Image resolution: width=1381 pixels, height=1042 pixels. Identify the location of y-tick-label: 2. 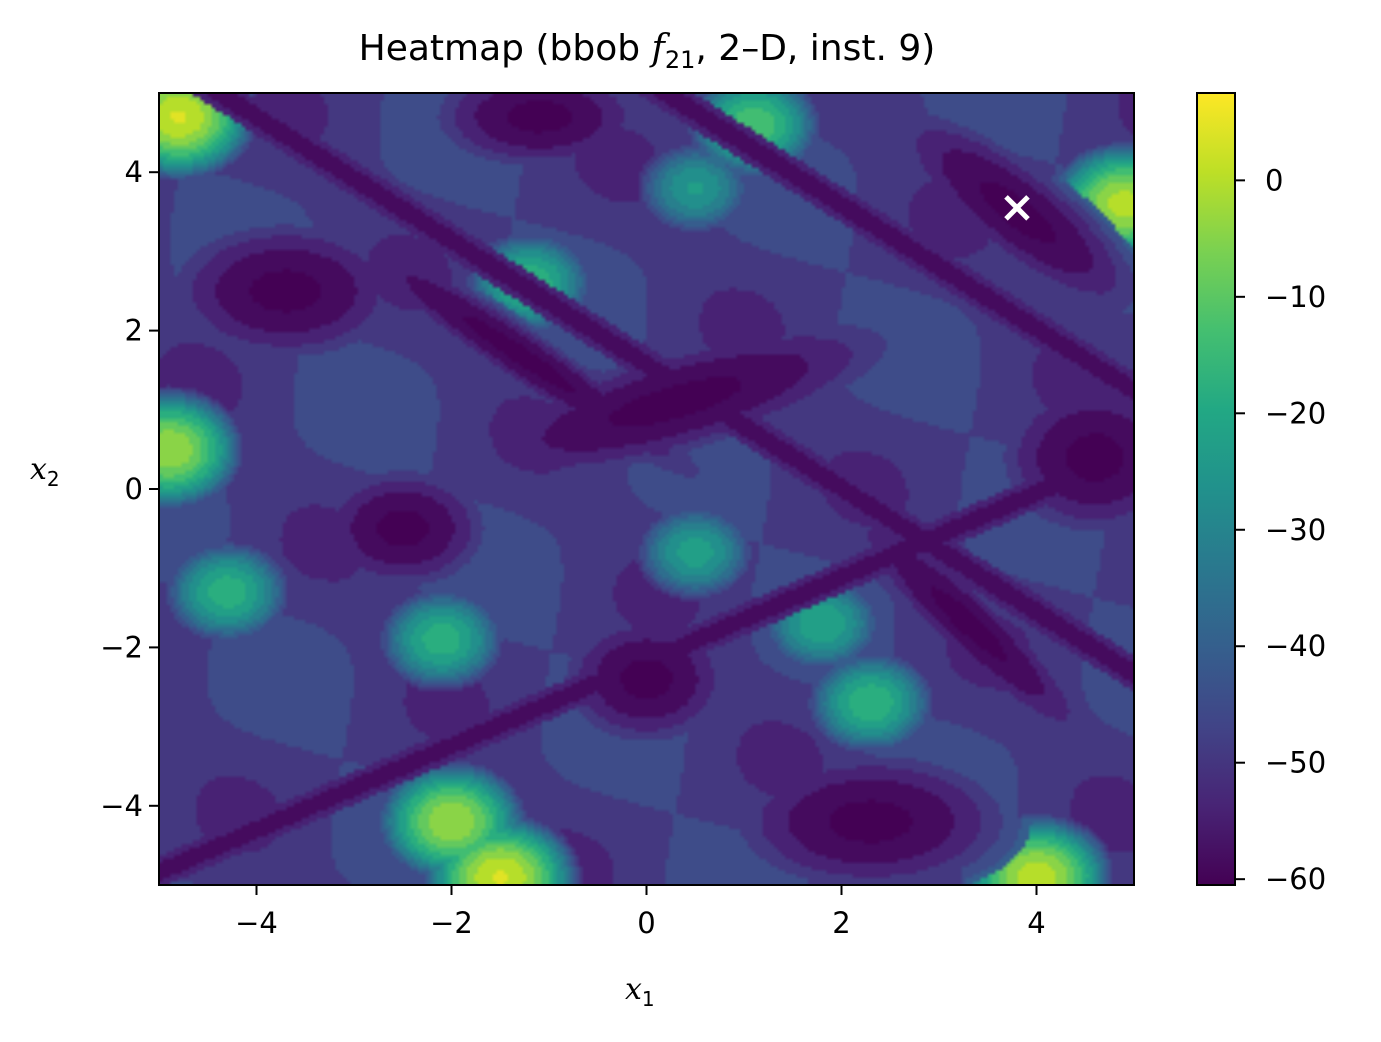
(134, 331).